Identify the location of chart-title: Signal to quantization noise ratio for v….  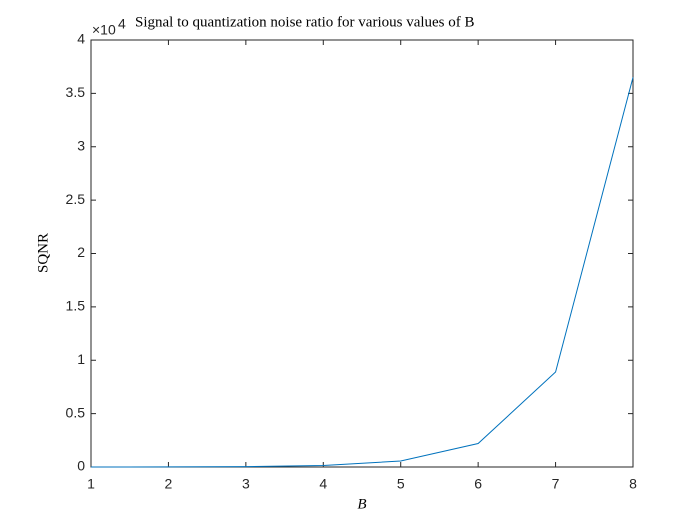
(305, 22).